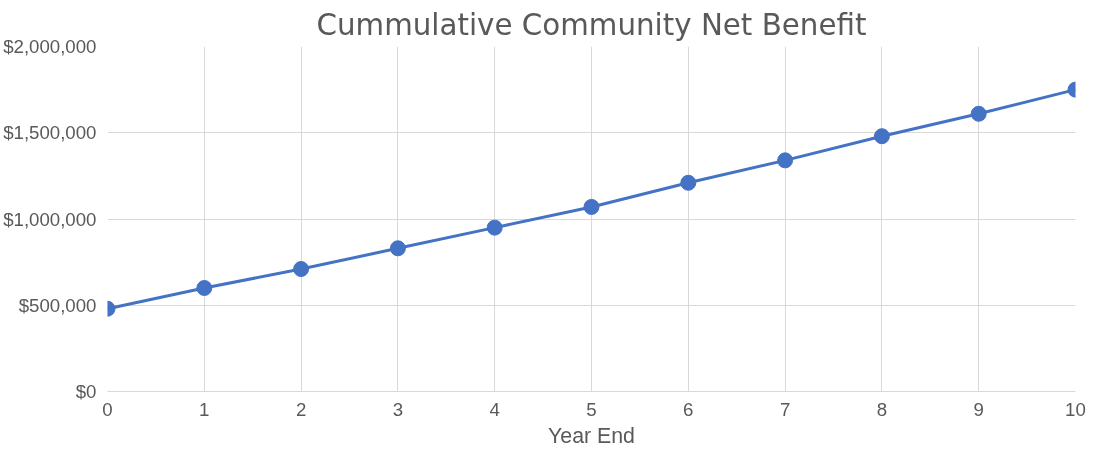 The width and height of the screenshot is (1111, 454). I want to click on y-tick-label: $500,000, so click(57, 305).